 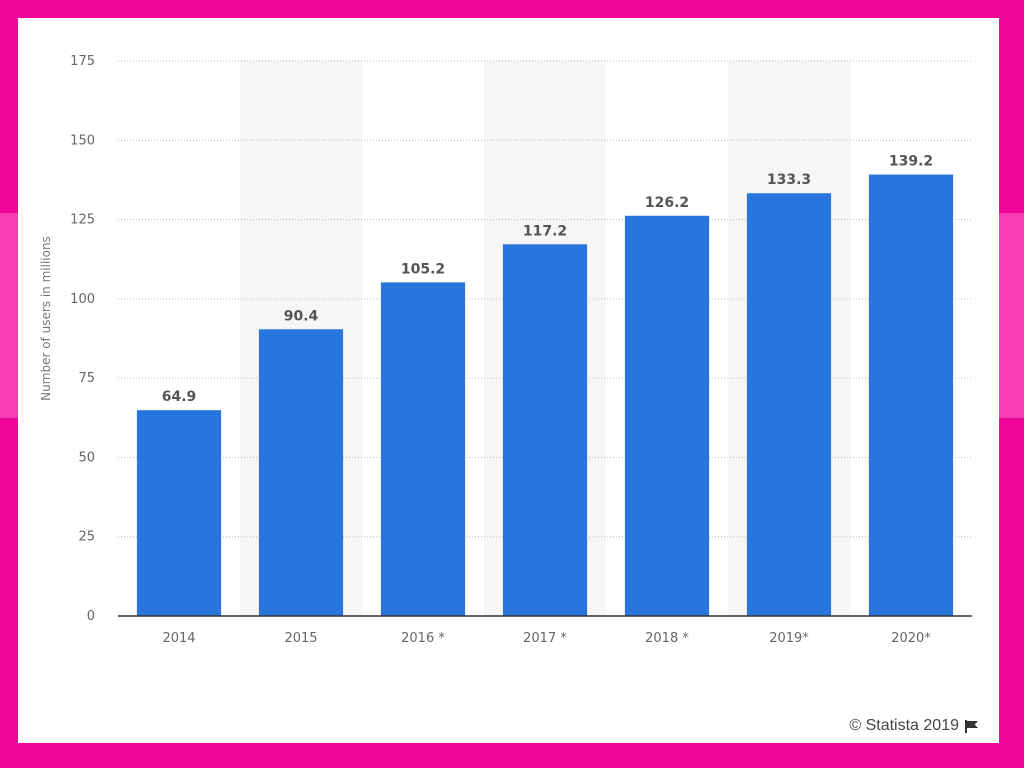 I want to click on value-label: 64.9, so click(x=179, y=397).